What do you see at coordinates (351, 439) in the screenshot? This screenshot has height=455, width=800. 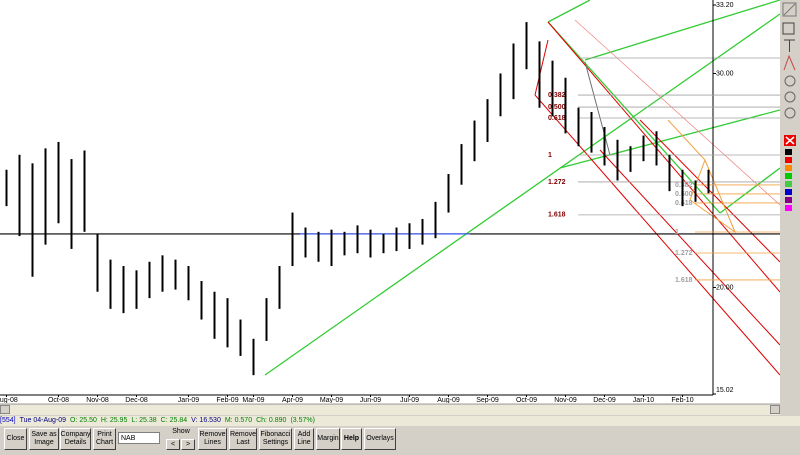 I see `help-button: Help` at bounding box center [351, 439].